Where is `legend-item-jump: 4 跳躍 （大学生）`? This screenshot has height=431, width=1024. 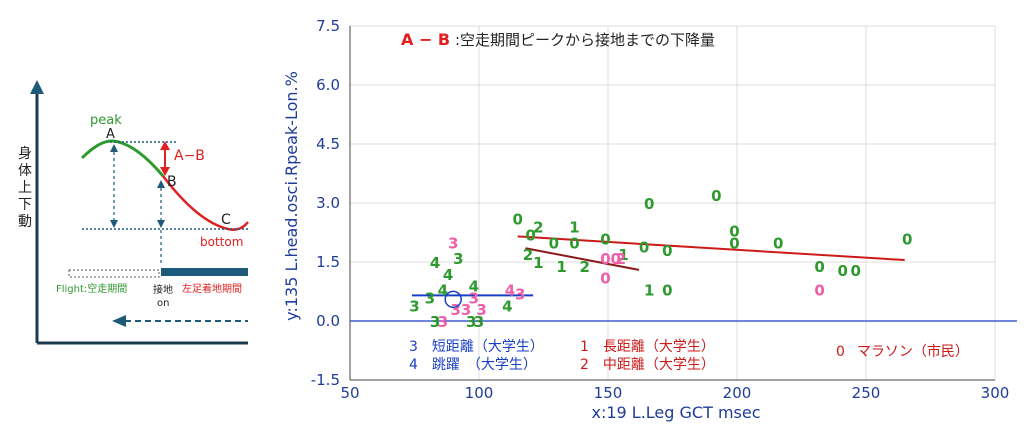
legend-item-jump: 4 跳躍 （大学生） is located at coordinates (473, 365).